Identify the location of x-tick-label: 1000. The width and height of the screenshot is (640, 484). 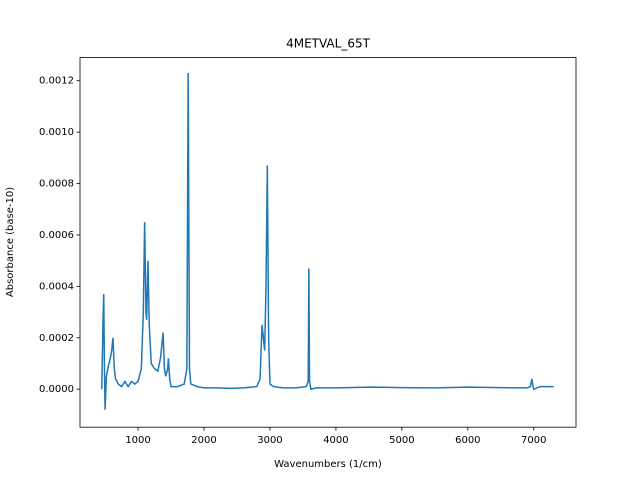
(137, 440).